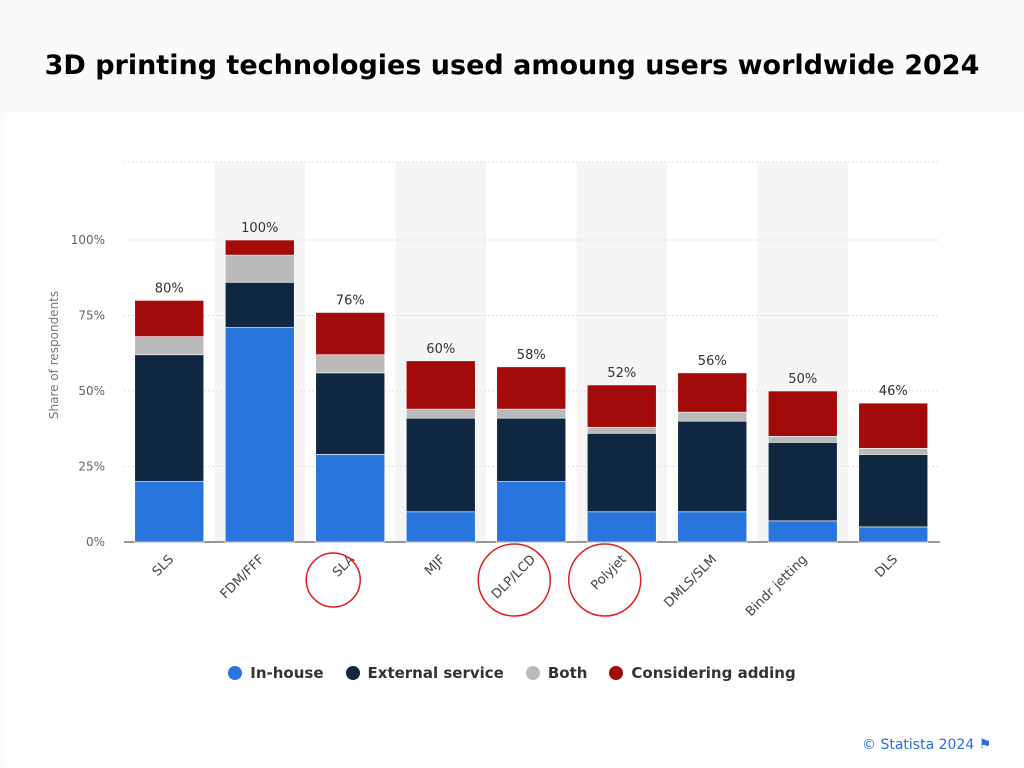  I want to click on x-tick-label: SLA, so click(344, 566).